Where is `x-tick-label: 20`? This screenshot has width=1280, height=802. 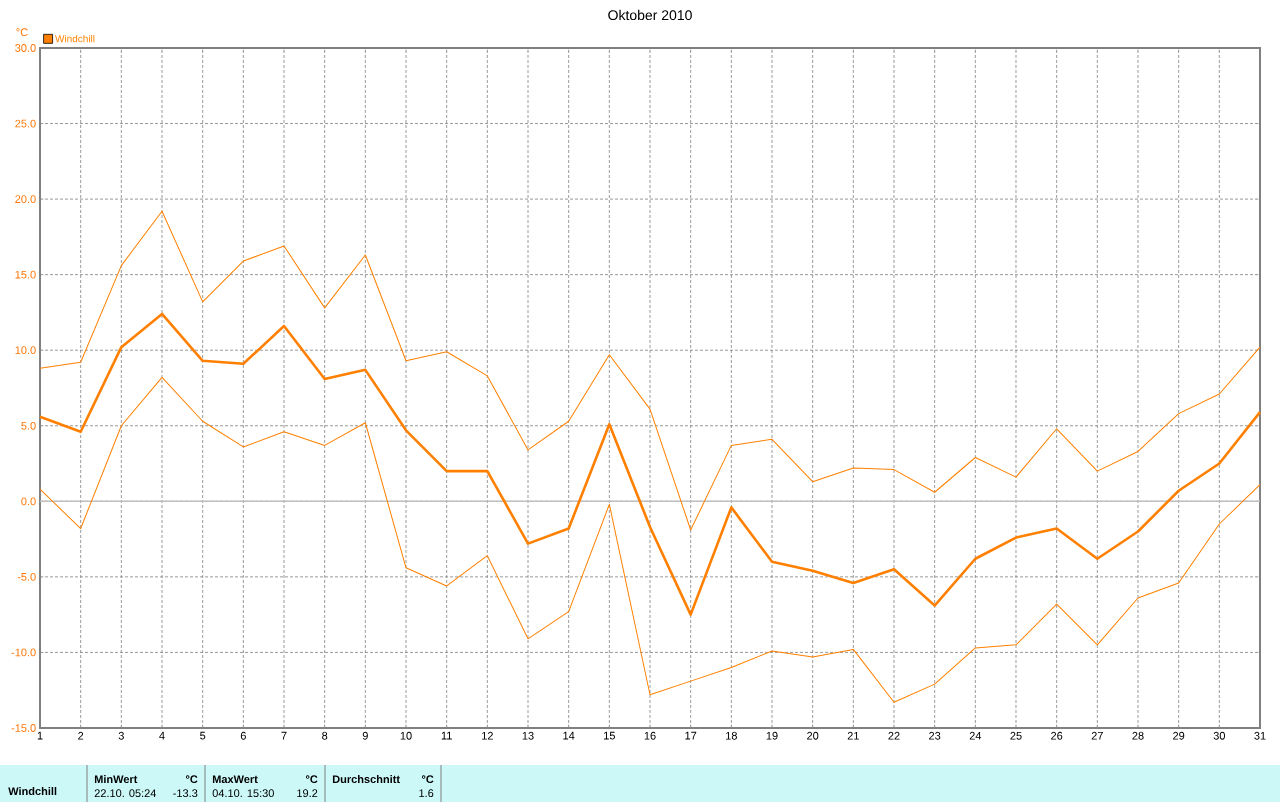 x-tick-label: 20 is located at coordinates (813, 735).